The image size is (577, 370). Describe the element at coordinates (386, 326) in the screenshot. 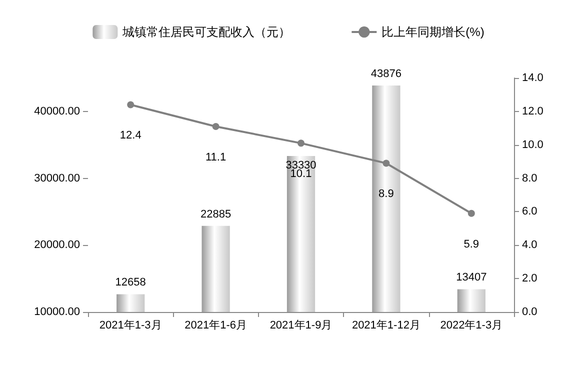

I see `x-tick-label: 2021年1-12月` at that location.